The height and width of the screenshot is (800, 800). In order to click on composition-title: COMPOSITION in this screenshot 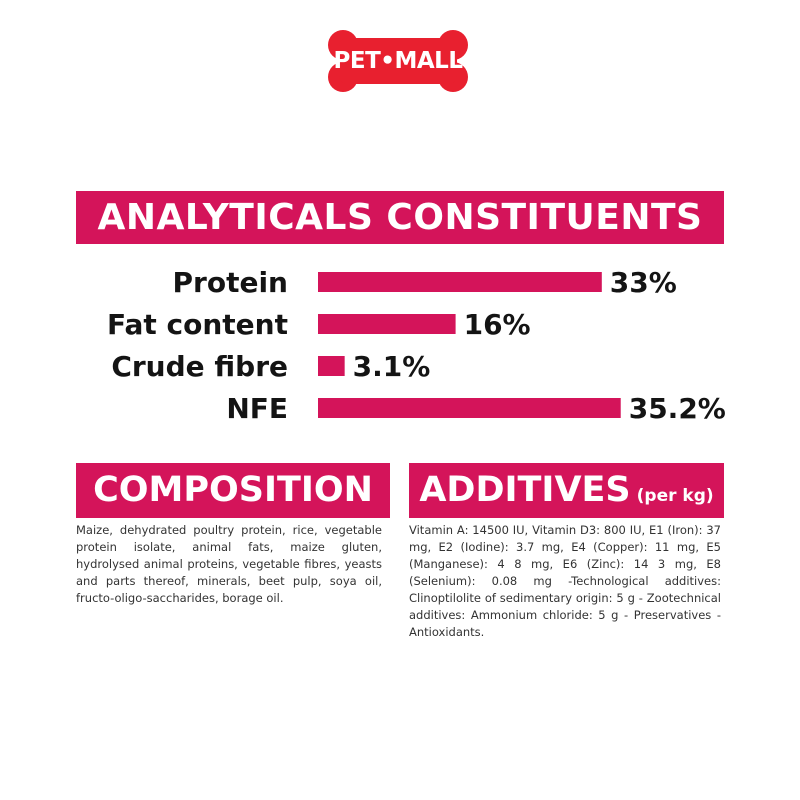, I will do `click(233, 490)`.